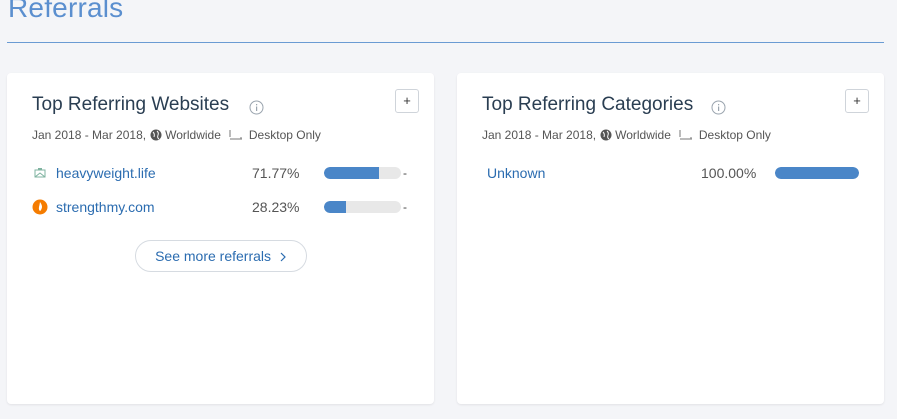 This screenshot has width=897, height=419. What do you see at coordinates (106, 173) in the screenshot?
I see `referrer-link: heavyweight.life` at bounding box center [106, 173].